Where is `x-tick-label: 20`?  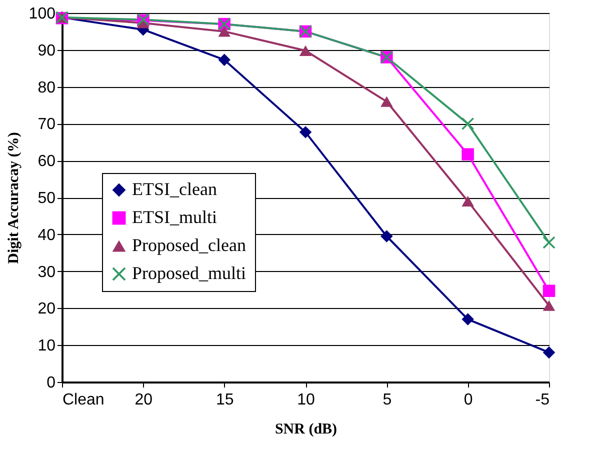
x-tick-label: 20 is located at coordinates (143, 400).